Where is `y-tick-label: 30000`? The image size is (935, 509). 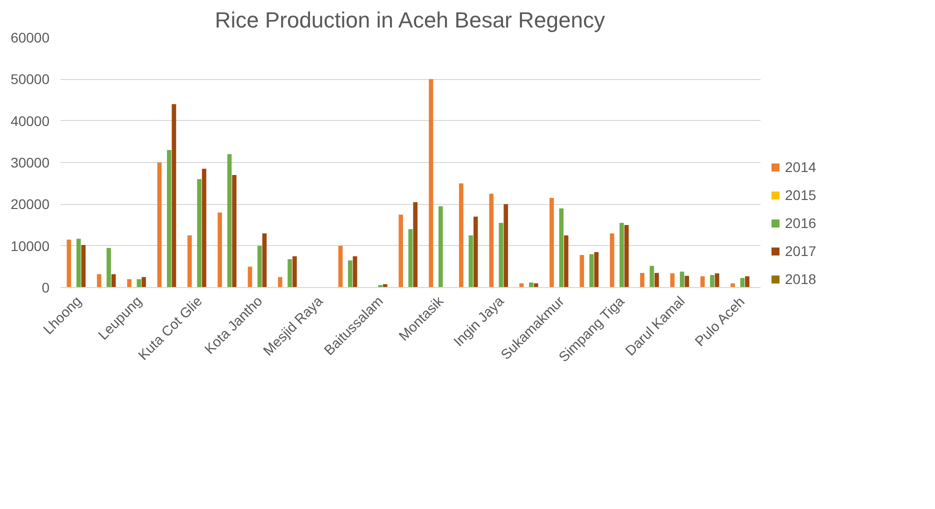 y-tick-label: 30000 is located at coordinates (30, 162).